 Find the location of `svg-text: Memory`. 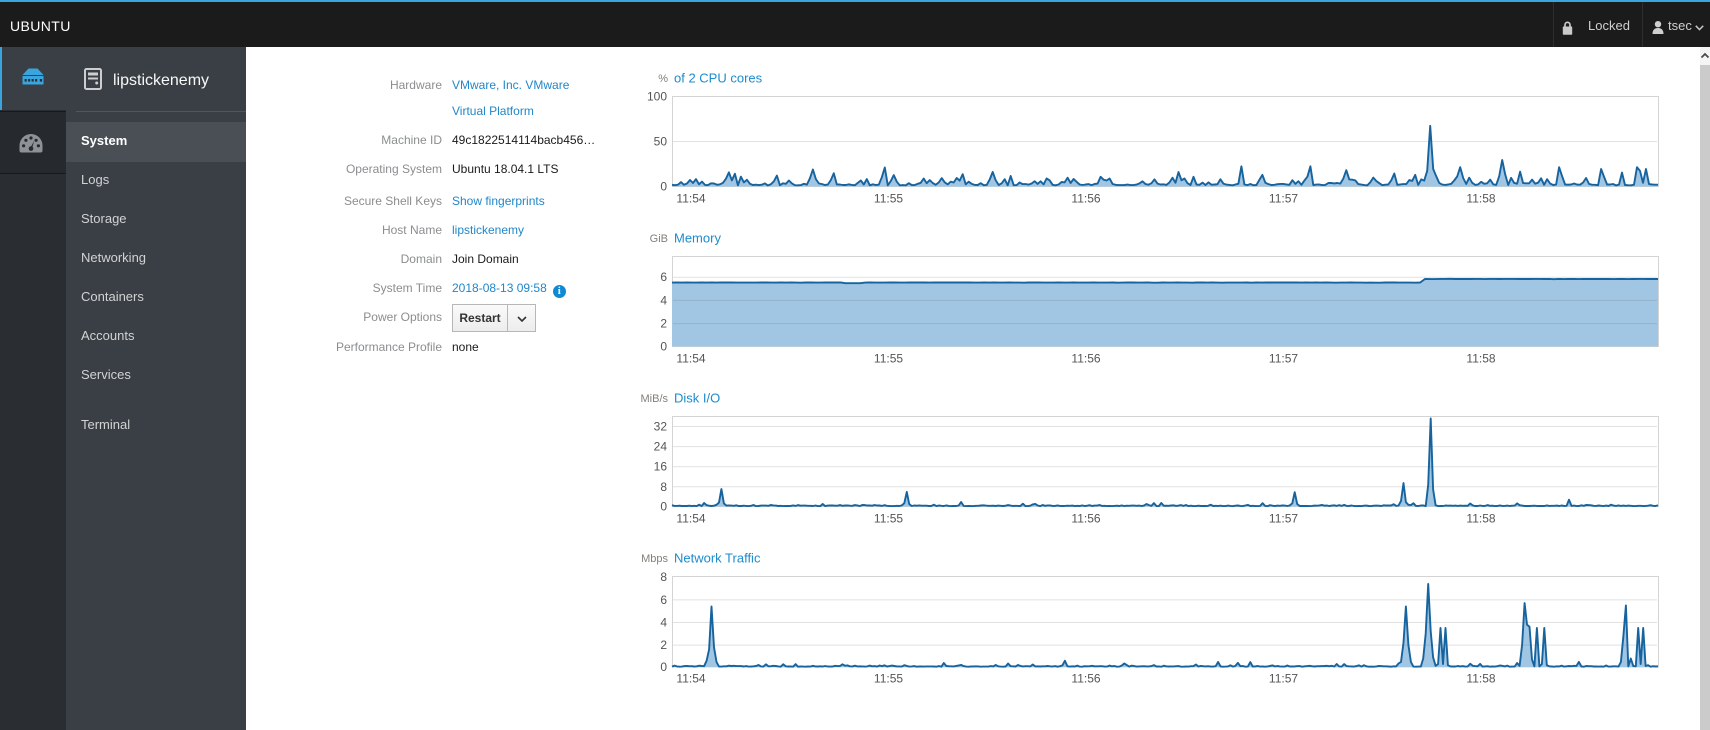

svg-text: Memory is located at coordinates (697, 238).